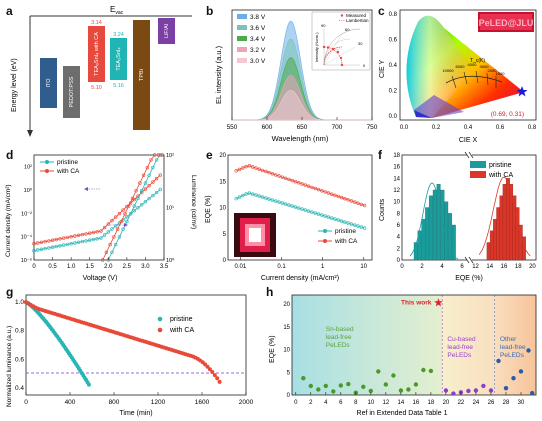 This screenshot has height=421, width=542. I want to click on f-legend: pristine with CA, so click(491, 170).